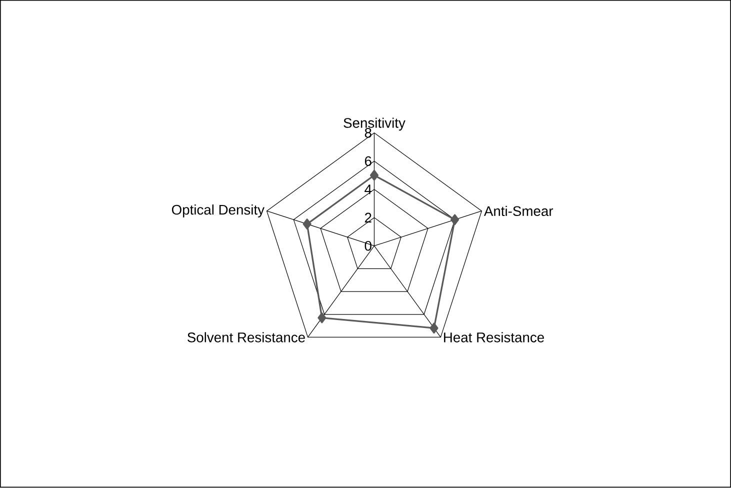 The width and height of the screenshot is (731, 488). I want to click on spoke-label: Heat Resistance, so click(494, 337).